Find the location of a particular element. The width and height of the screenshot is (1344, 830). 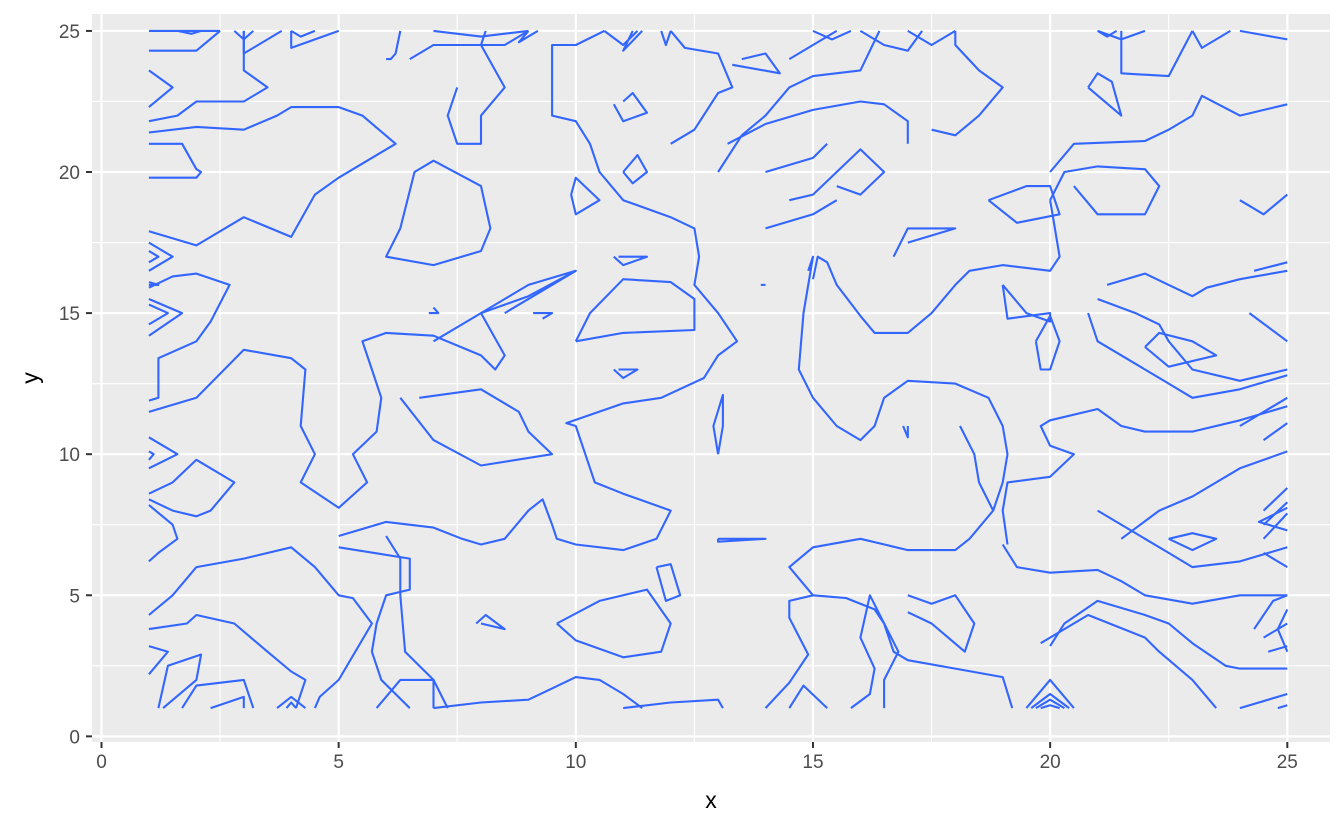

x-axis: 0 5 10 15 20 25 is located at coordinates (697, 757).